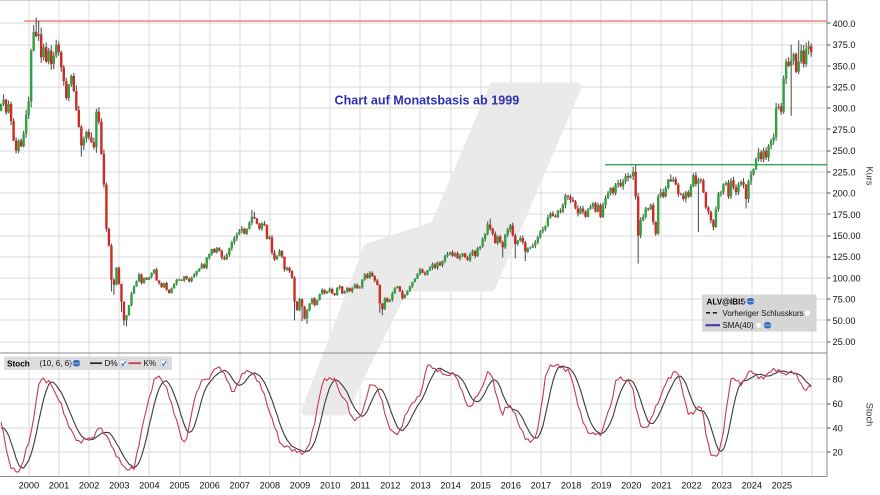 The height and width of the screenshot is (495, 880). I want to click on svg-text: 150.00, so click(847, 236).